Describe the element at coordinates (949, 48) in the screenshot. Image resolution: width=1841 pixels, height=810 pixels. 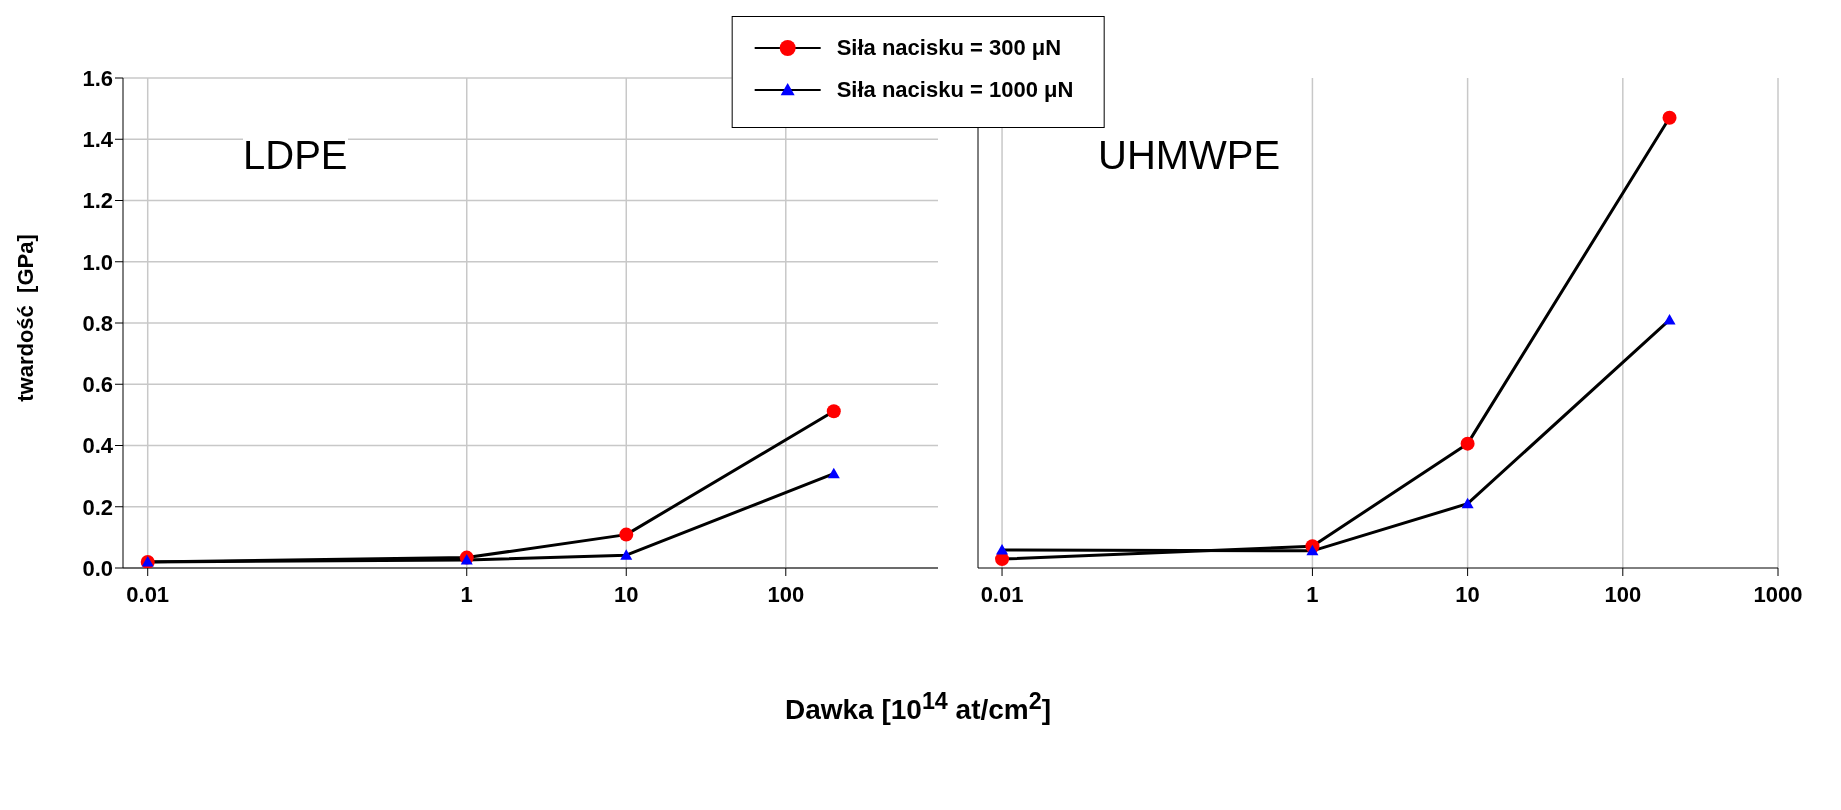
I see `legend-label: Siła nacisku = 300 μN` at that location.